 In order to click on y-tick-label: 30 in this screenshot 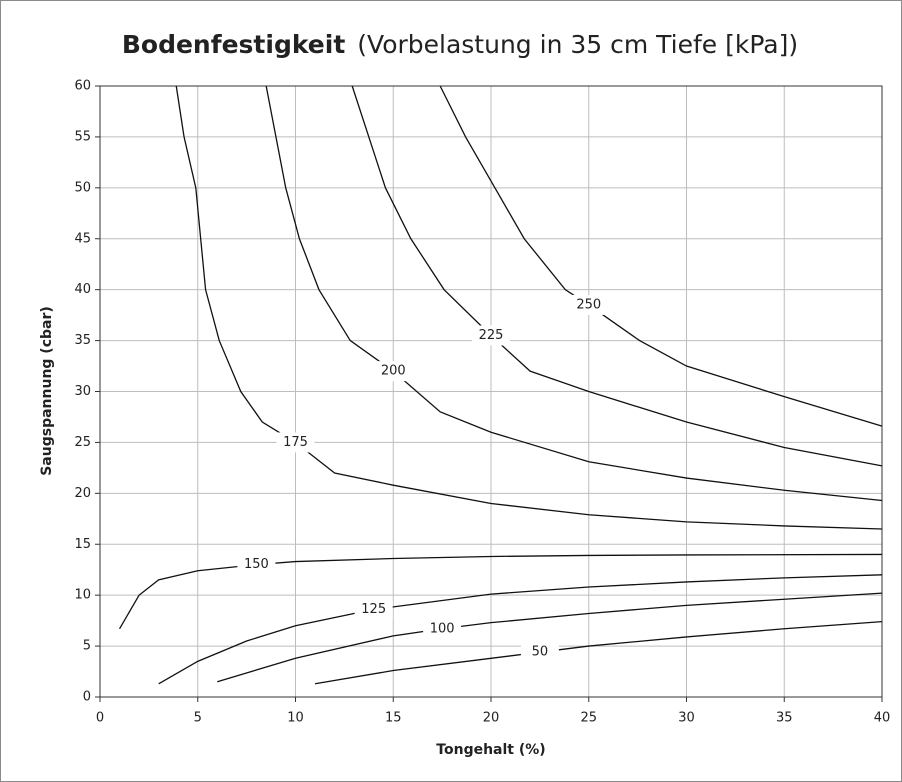, I will do `click(82, 391)`.